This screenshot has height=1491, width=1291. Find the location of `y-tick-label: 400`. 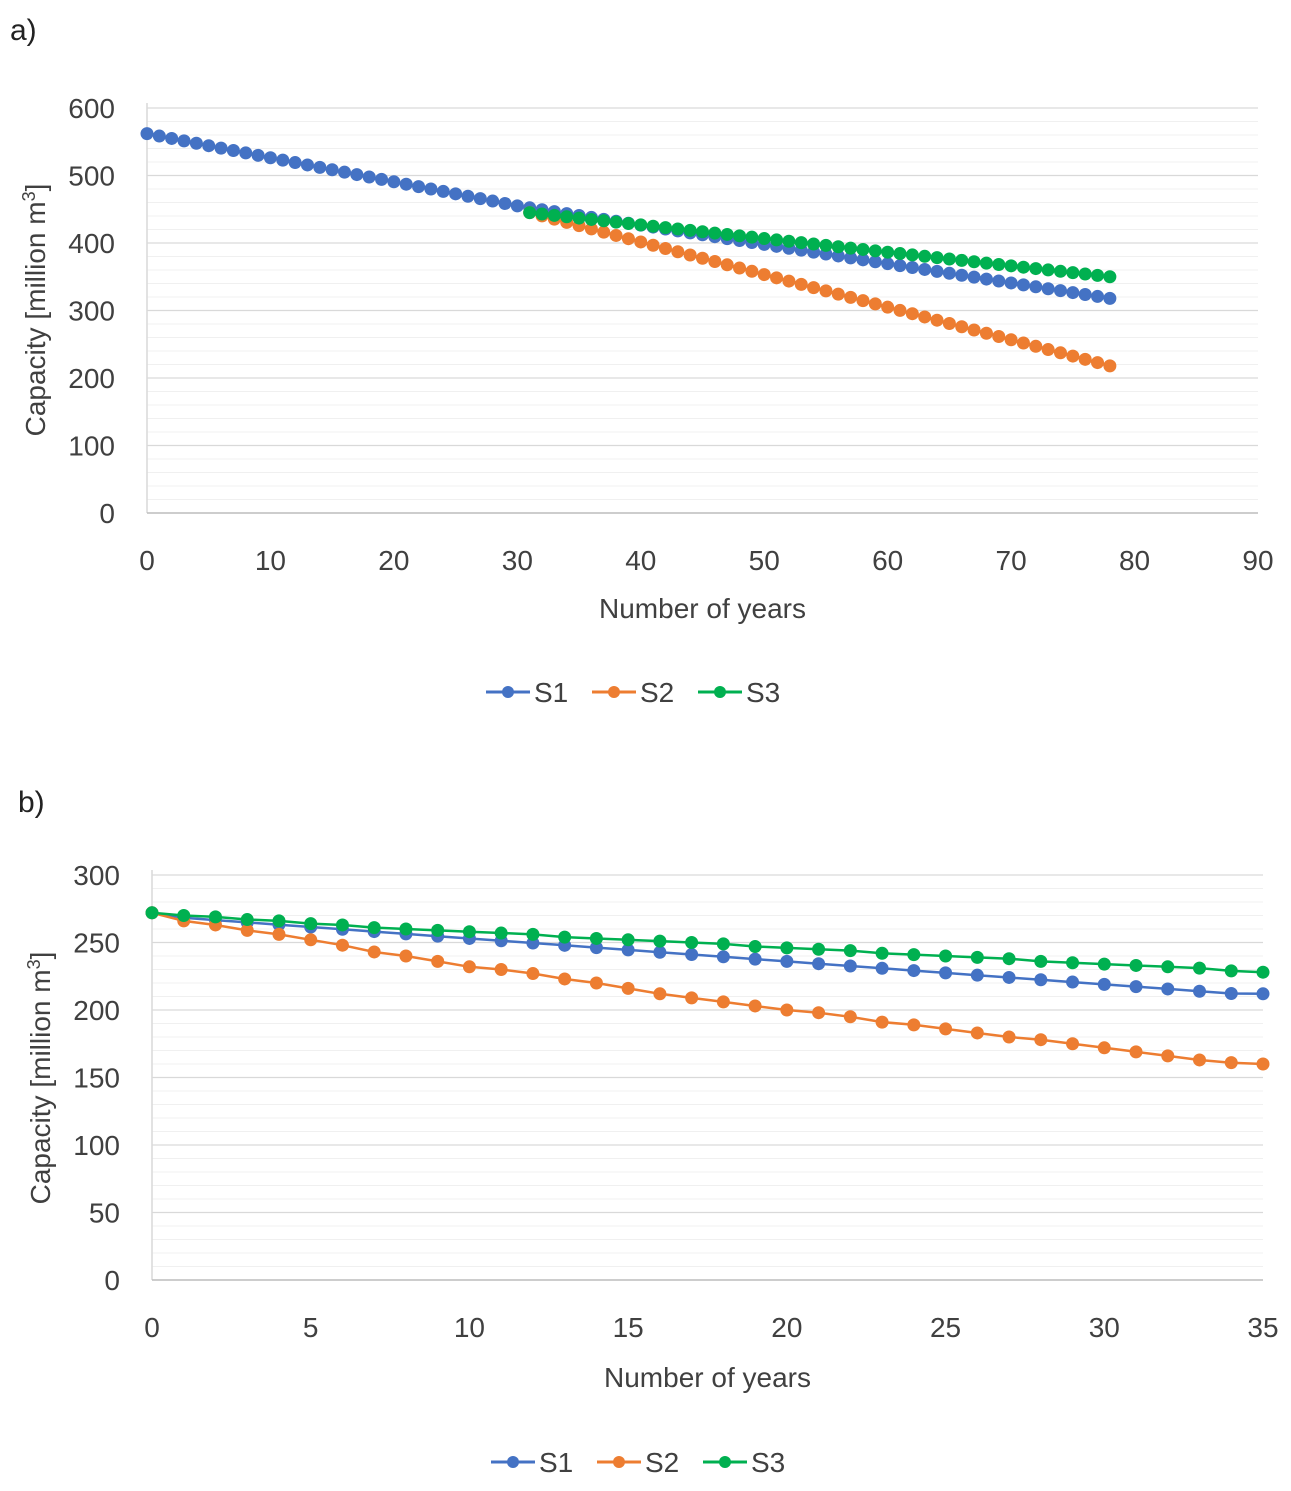

y-tick-label: 400 is located at coordinates (91, 243).